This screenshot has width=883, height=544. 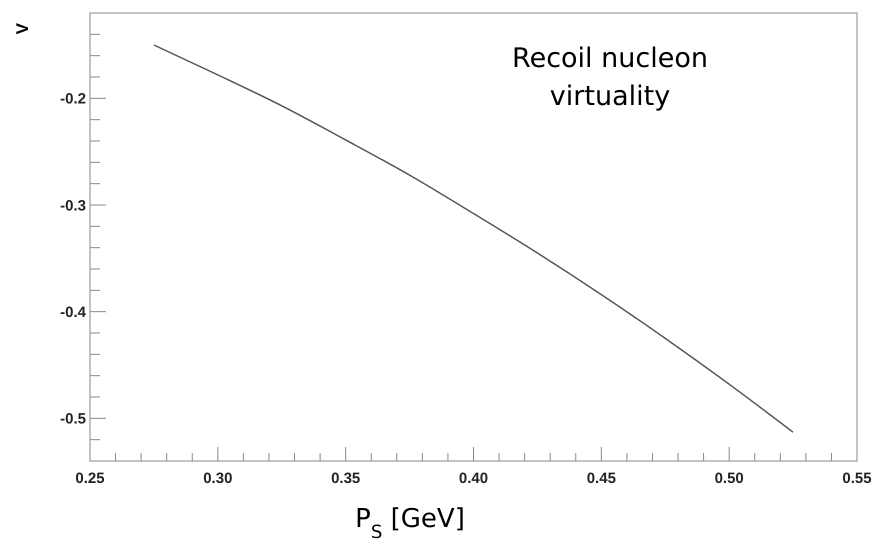 What do you see at coordinates (217, 478) in the screenshot?
I see `x-tick-label: 0.30` at bounding box center [217, 478].